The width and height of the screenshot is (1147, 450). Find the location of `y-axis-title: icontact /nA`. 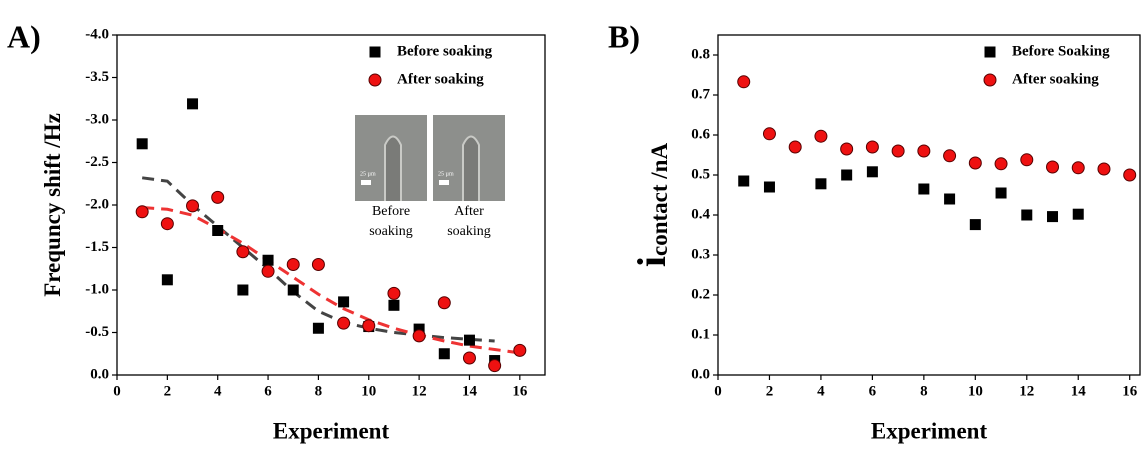

y-axis-title: icontact /nA is located at coordinates (651, 205).